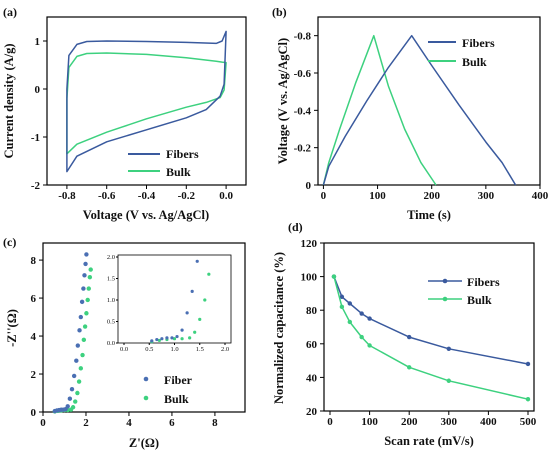 This screenshot has height=455, width=550. What do you see at coordinates (34, 337) in the screenshot?
I see `y-tick-label: 4` at bounding box center [34, 337].